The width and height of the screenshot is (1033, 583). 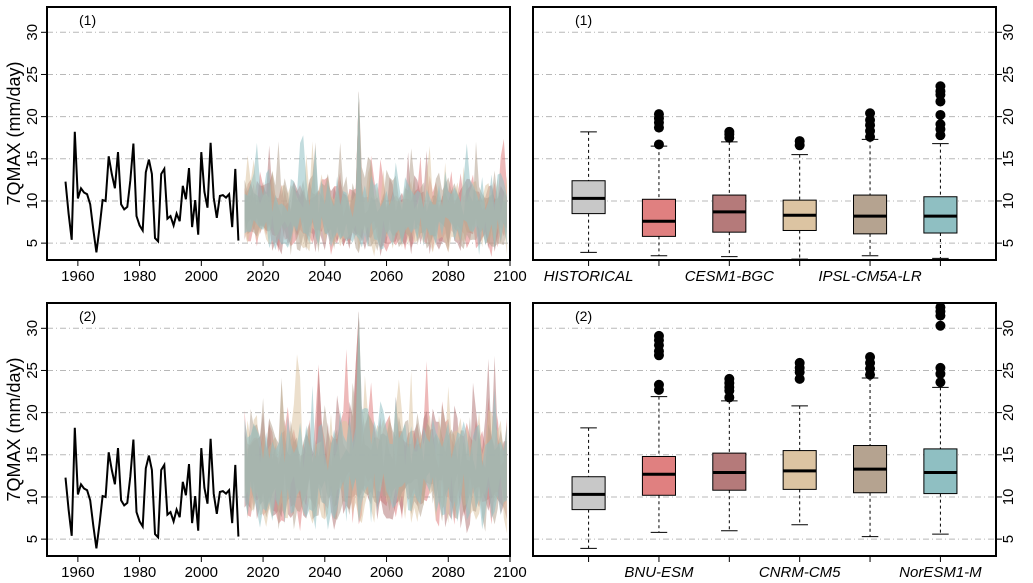 I want to click on category-label: HISTORICAL, so click(x=589, y=276).